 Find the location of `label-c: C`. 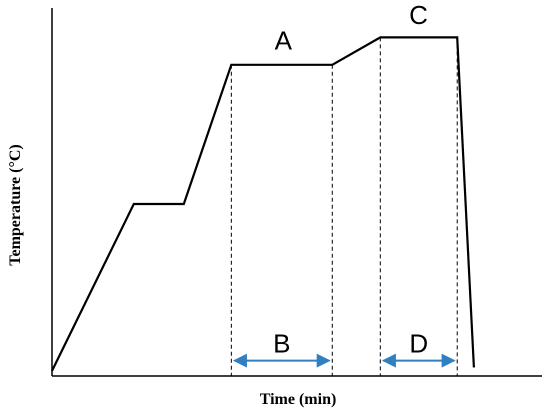

label-c: C is located at coordinates (418, 15).